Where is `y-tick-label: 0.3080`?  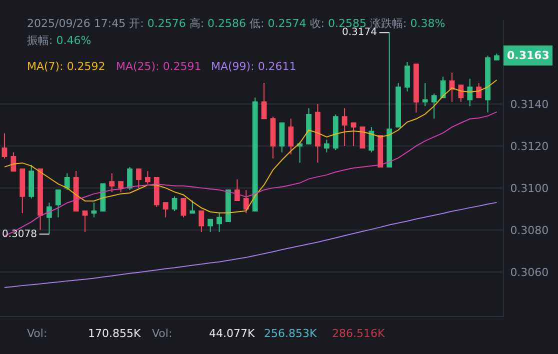 y-tick-label: 0.3080 is located at coordinates (529, 230).